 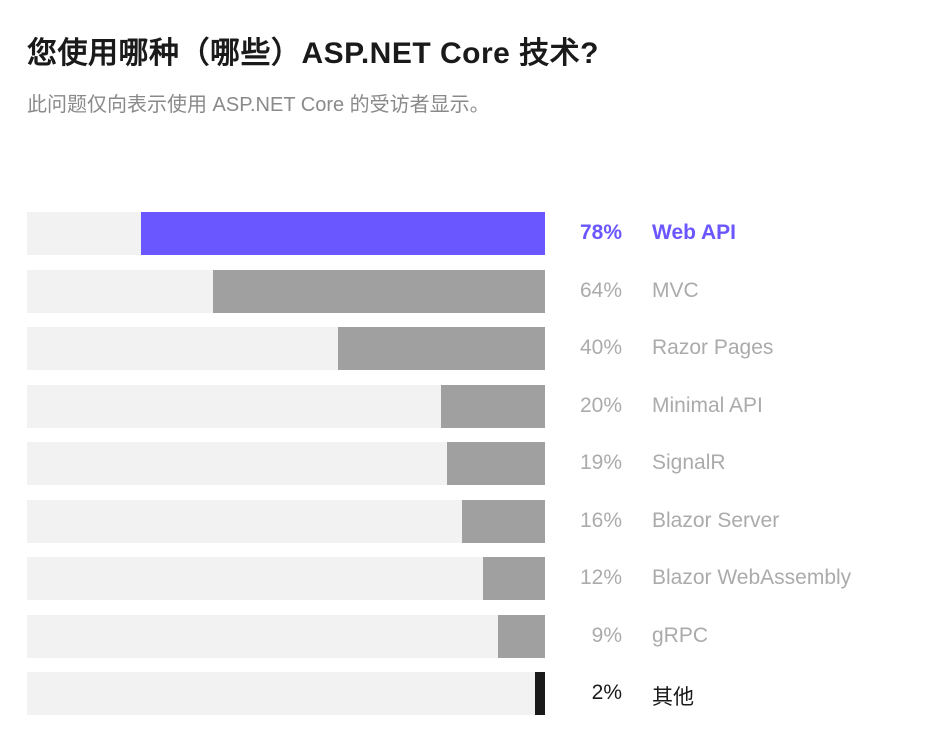 I want to click on category-label: Blazor WebAssembly, so click(x=752, y=577).